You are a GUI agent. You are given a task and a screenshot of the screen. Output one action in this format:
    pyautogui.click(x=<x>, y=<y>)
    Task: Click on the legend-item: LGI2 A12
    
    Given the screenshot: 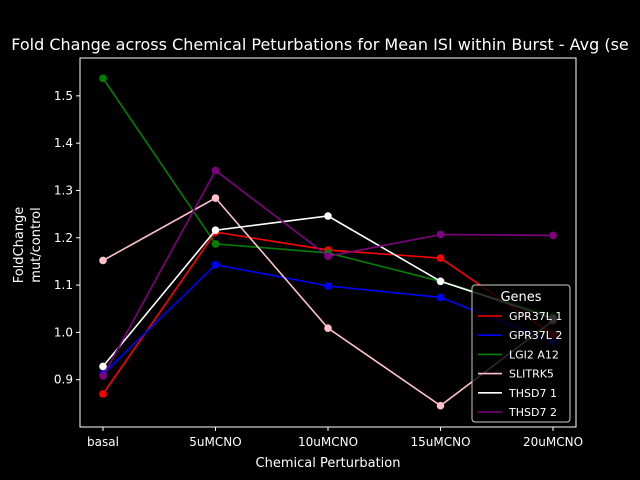 What is the action you would take?
    pyautogui.click(x=518, y=354)
    